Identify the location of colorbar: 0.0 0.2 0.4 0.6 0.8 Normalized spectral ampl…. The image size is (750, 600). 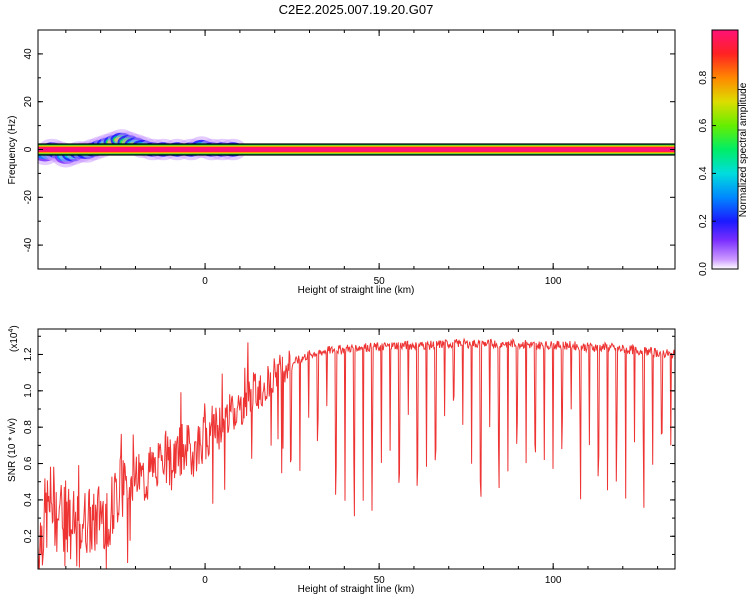
(723, 152).